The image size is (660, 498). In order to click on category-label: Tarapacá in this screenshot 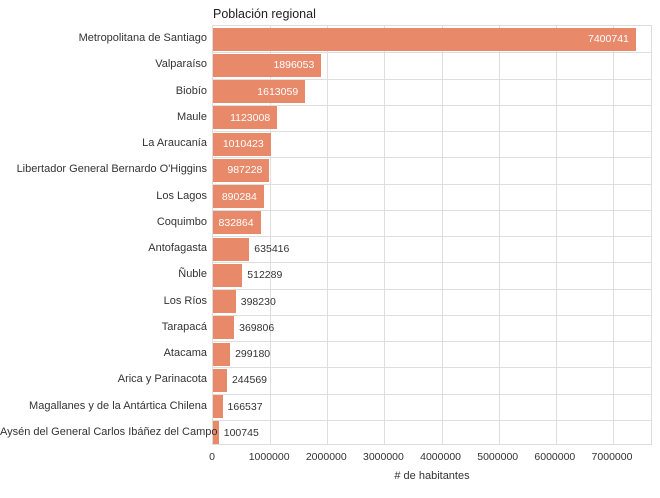, I will do `click(184, 326)`.